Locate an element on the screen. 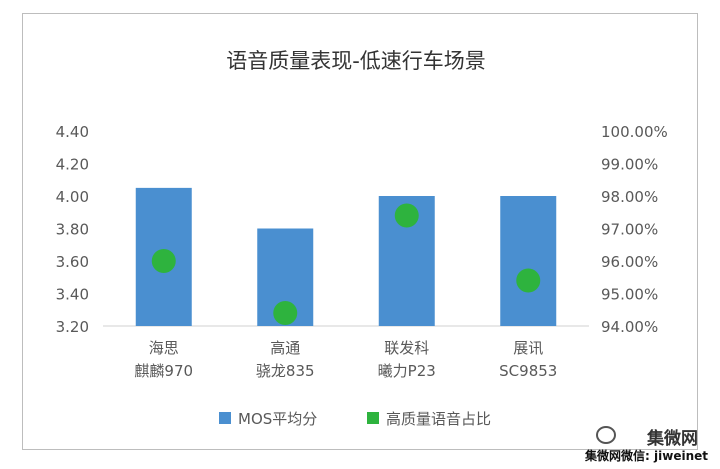  legend-label-hq-ratio: 高质量语音占比 is located at coordinates (438, 419).